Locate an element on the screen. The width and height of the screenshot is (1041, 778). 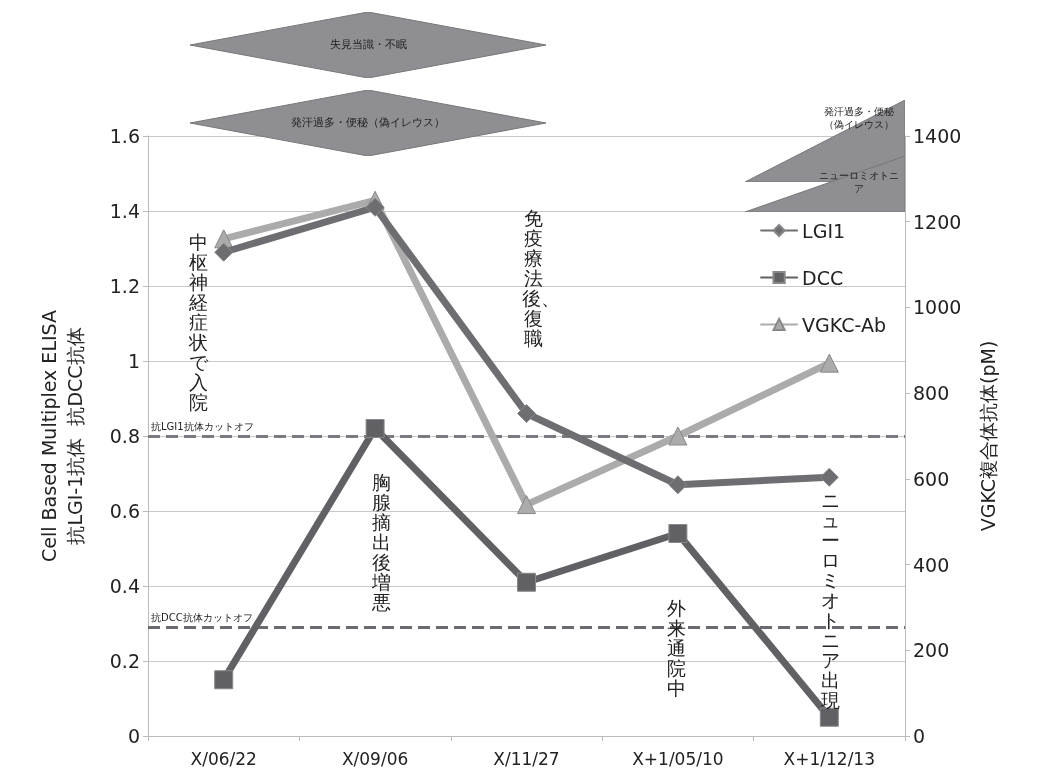
annotation: 免疫療法後、復職 is located at coordinates (541, 278).